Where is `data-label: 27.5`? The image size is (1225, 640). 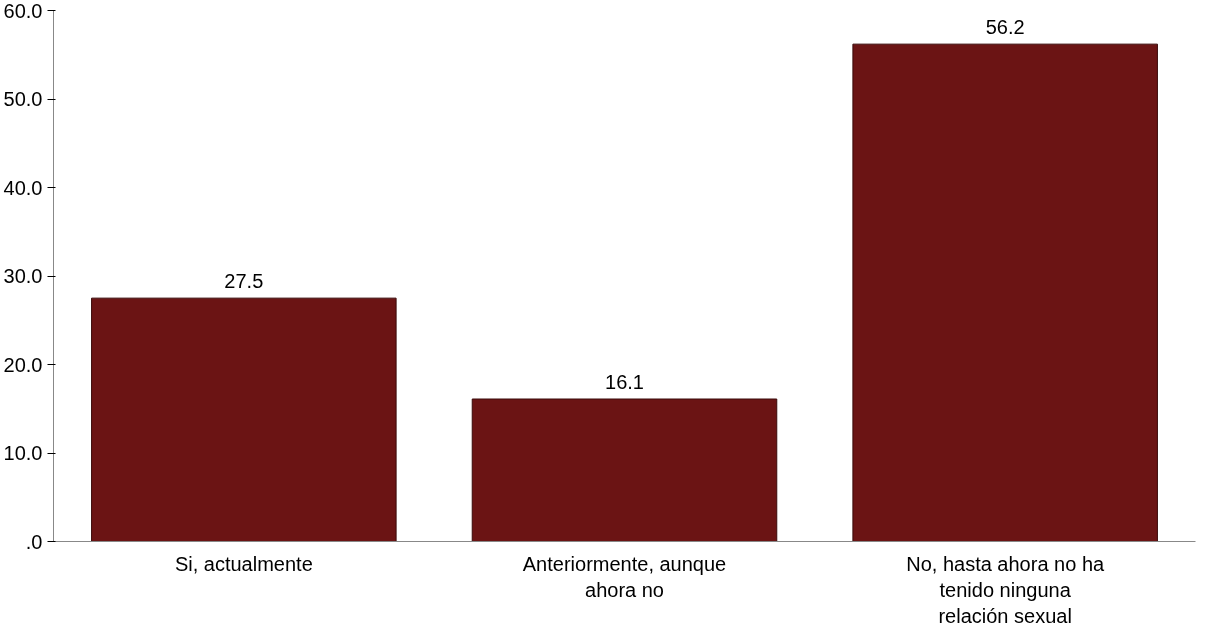
data-label: 27.5 is located at coordinates (244, 281).